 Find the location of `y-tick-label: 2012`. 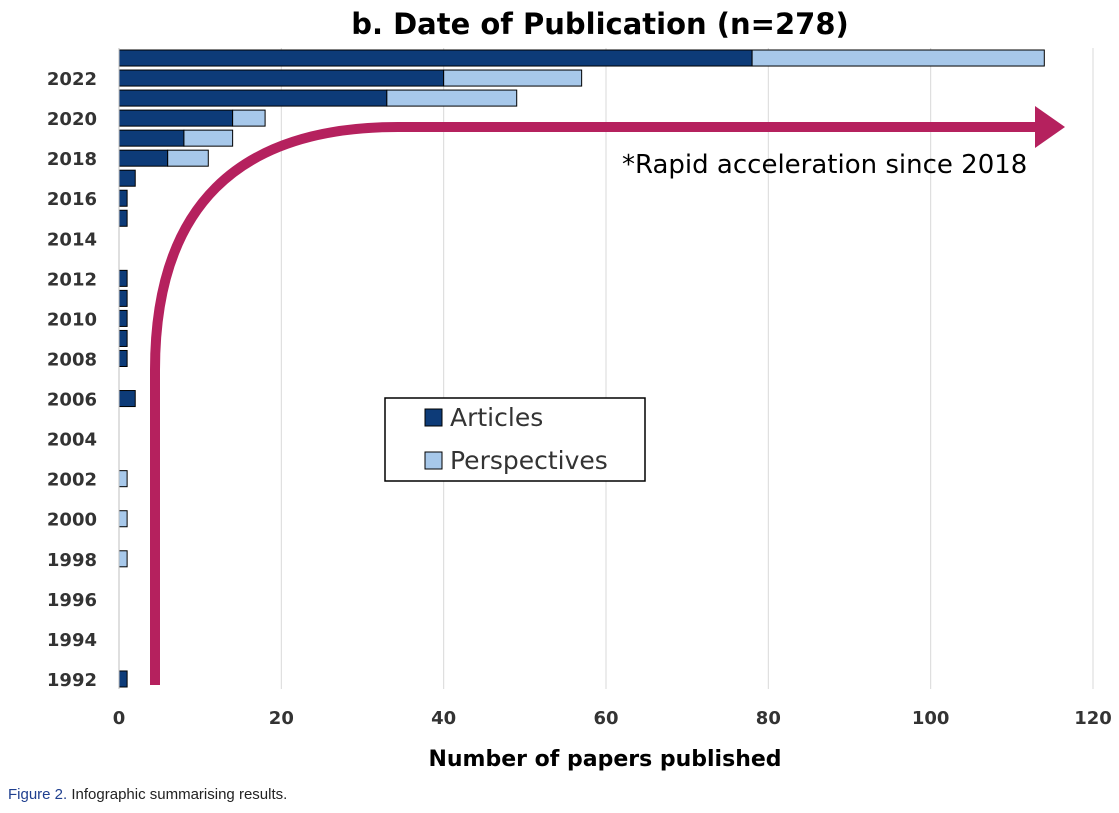

y-tick-label: 2012 is located at coordinates (72, 279).